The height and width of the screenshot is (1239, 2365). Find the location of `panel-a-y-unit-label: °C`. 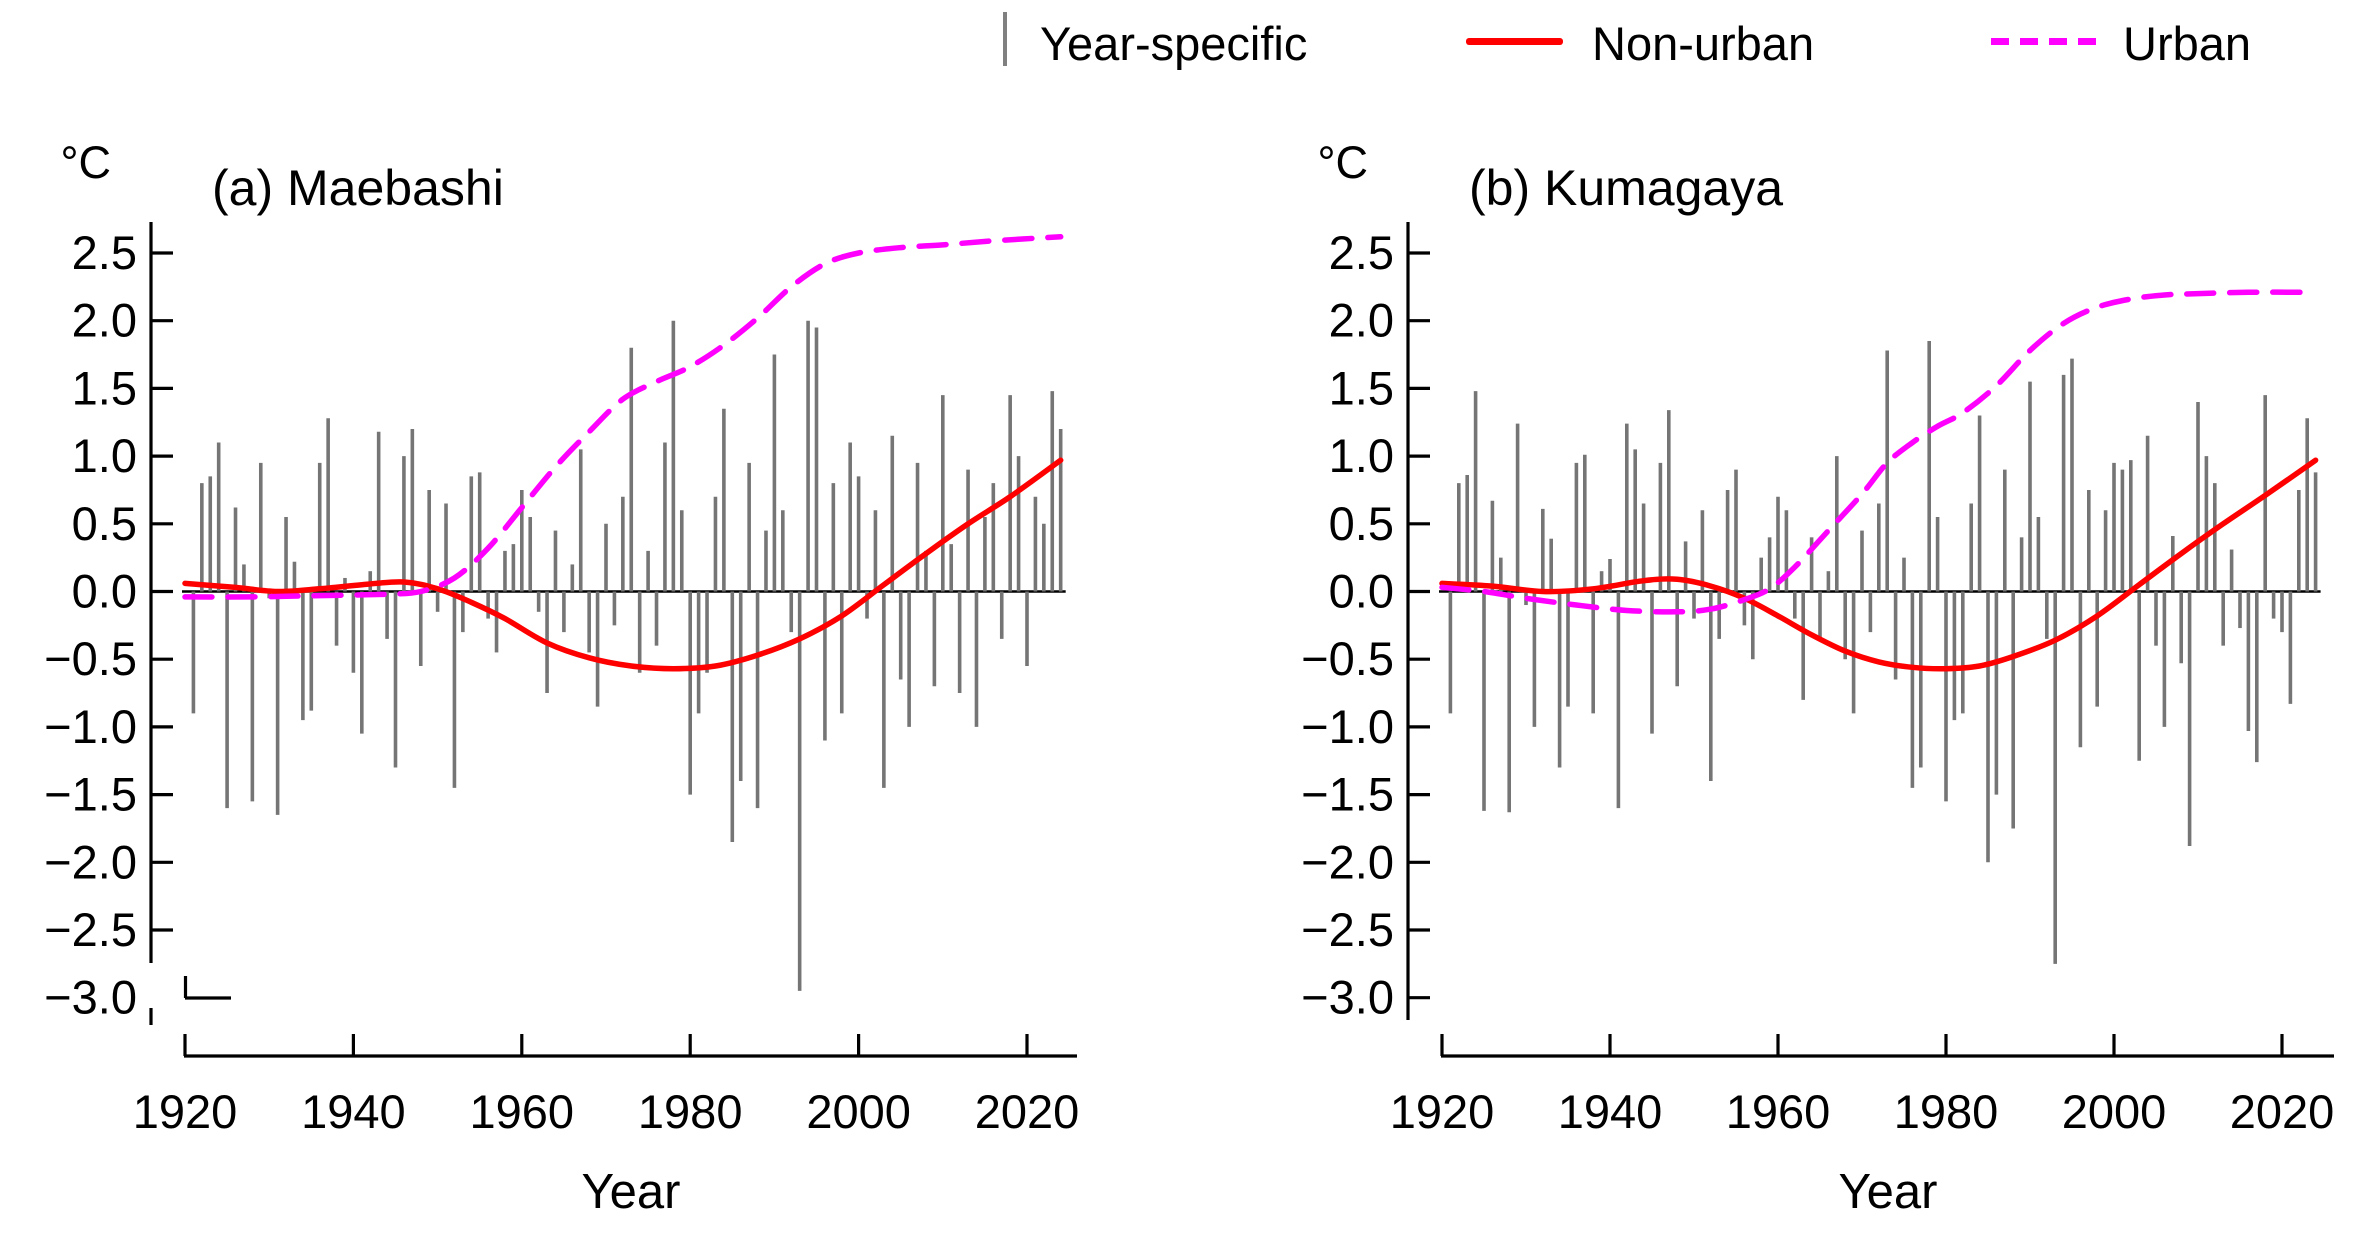

panel-a-y-unit-label: °C is located at coordinates (86, 162).